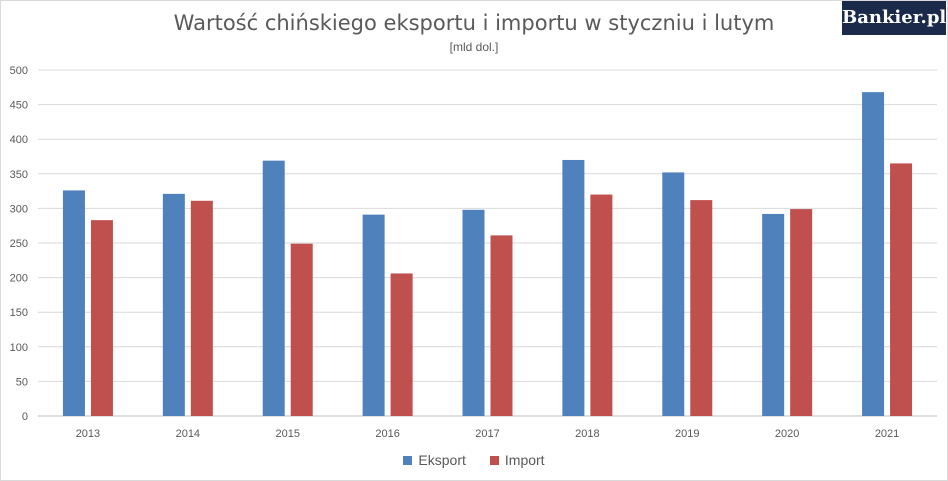 This screenshot has width=948, height=481. Describe the element at coordinates (19, 244) in the screenshot. I see `y-tick-label: 250` at that location.